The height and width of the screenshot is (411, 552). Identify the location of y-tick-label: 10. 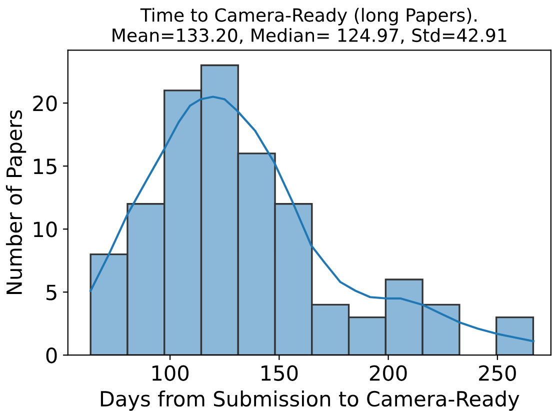
(45, 230).